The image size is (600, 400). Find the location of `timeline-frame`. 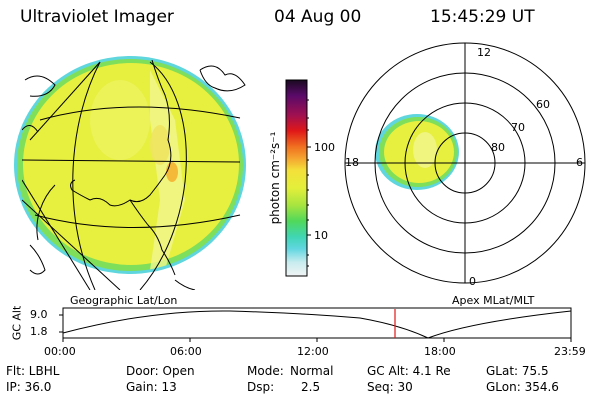

timeline-frame is located at coordinates (317, 323).